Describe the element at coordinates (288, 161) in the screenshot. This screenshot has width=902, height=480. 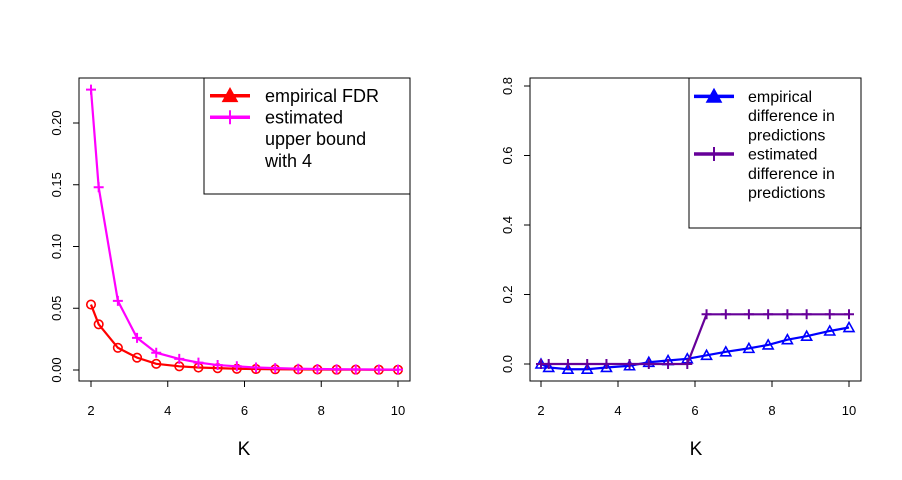
I see `legend-label: with 4` at that location.